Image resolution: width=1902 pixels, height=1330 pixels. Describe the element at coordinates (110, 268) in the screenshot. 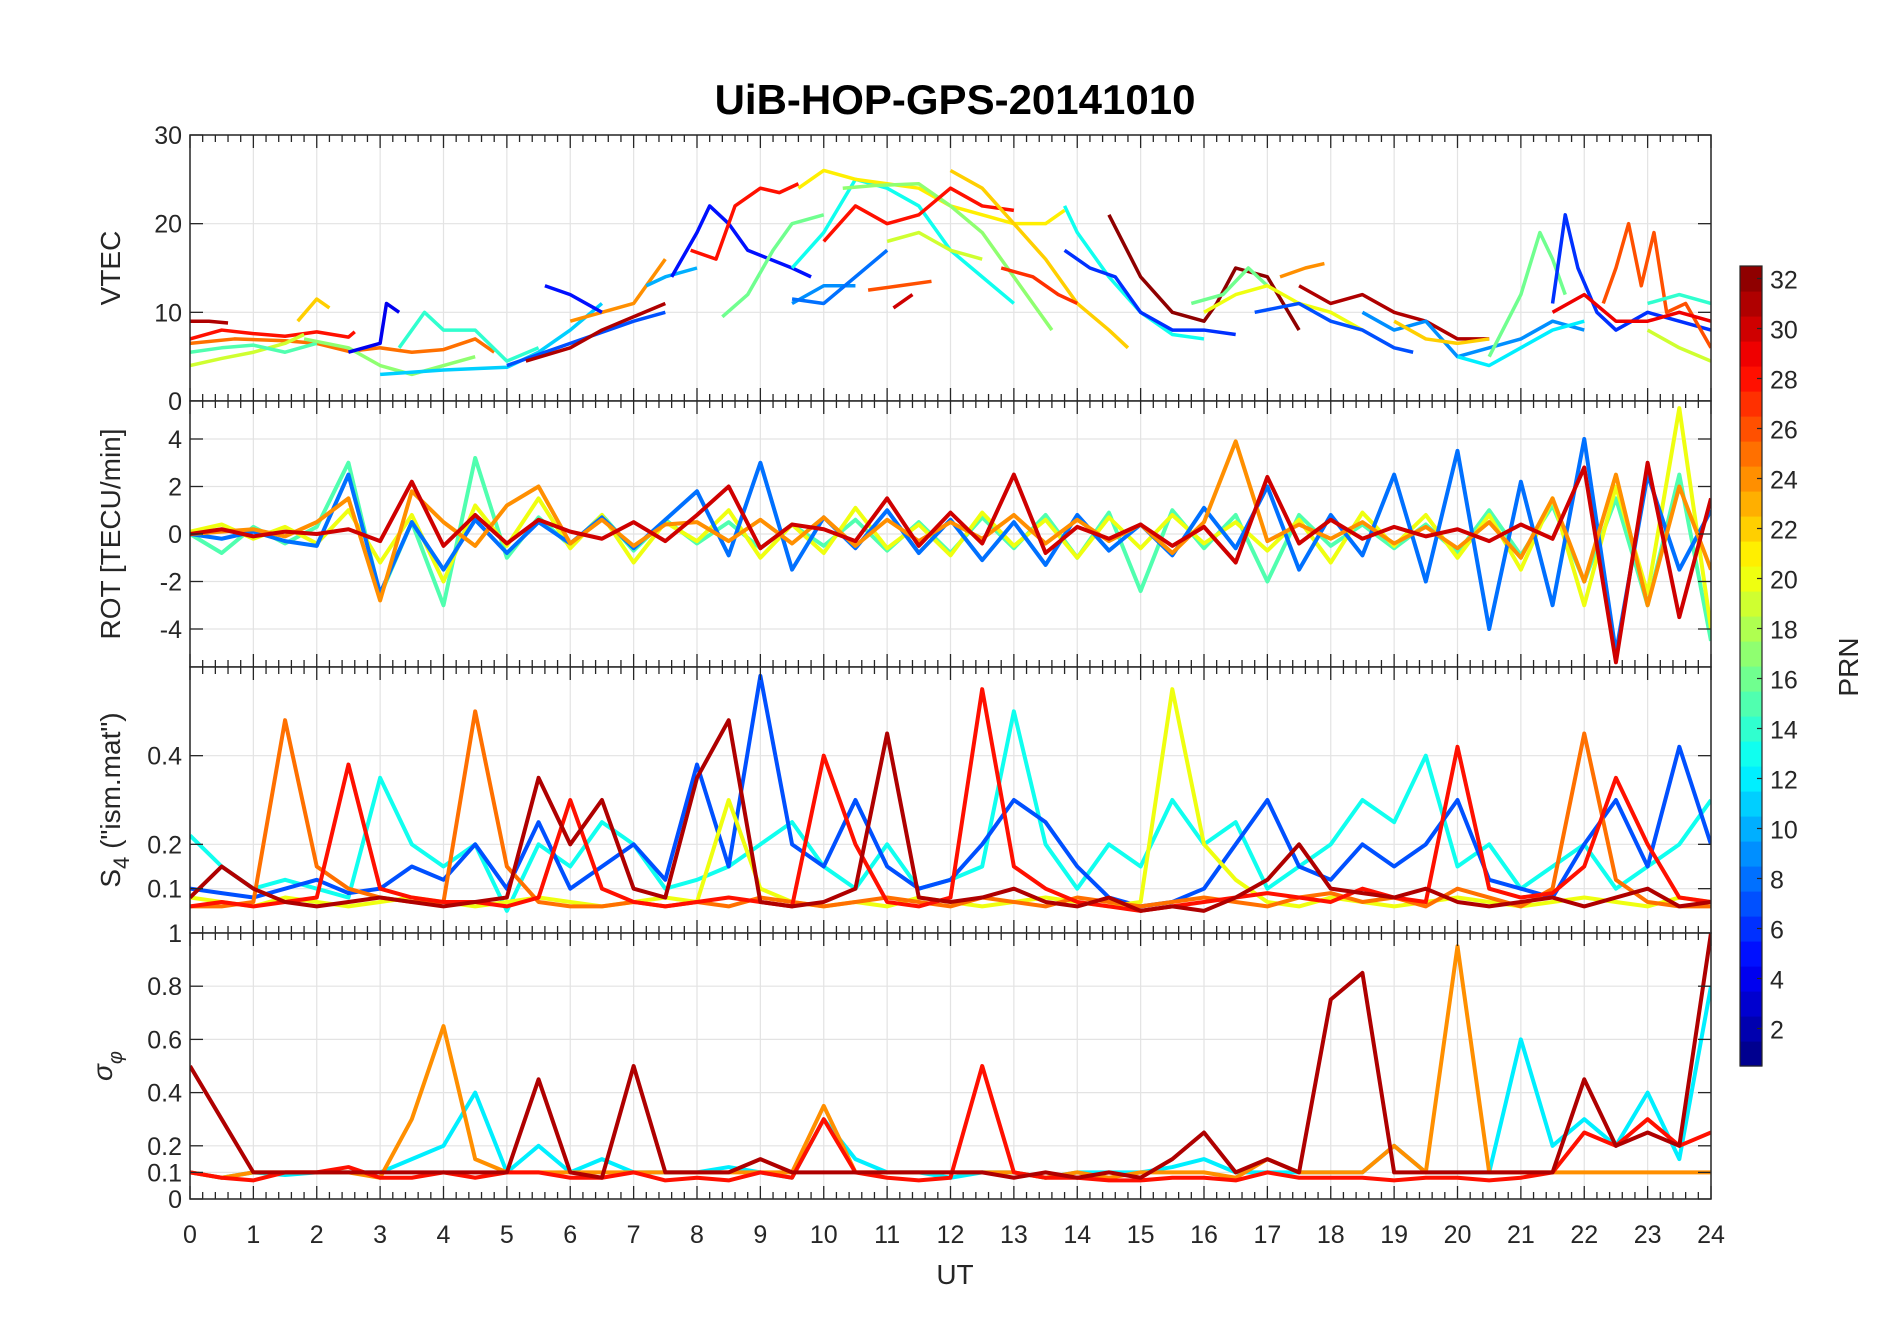

I see `y-axis-label: VTEC` at that location.